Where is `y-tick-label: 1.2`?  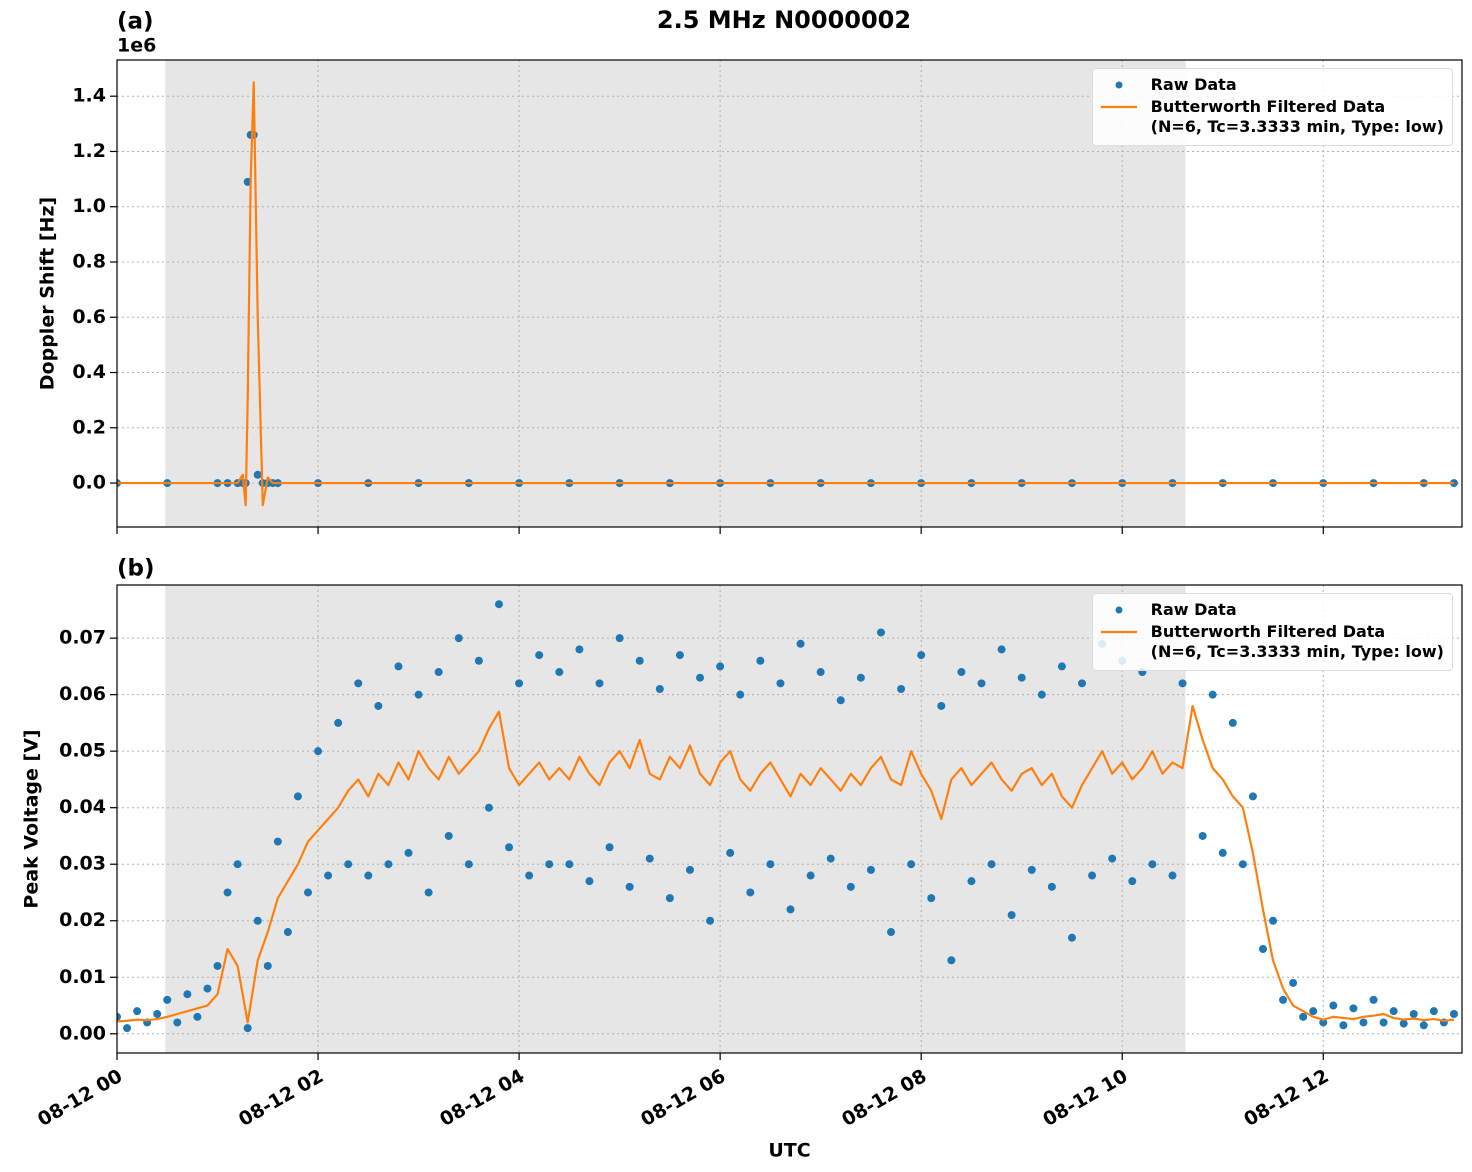 y-tick-label: 1.2 is located at coordinates (89, 151).